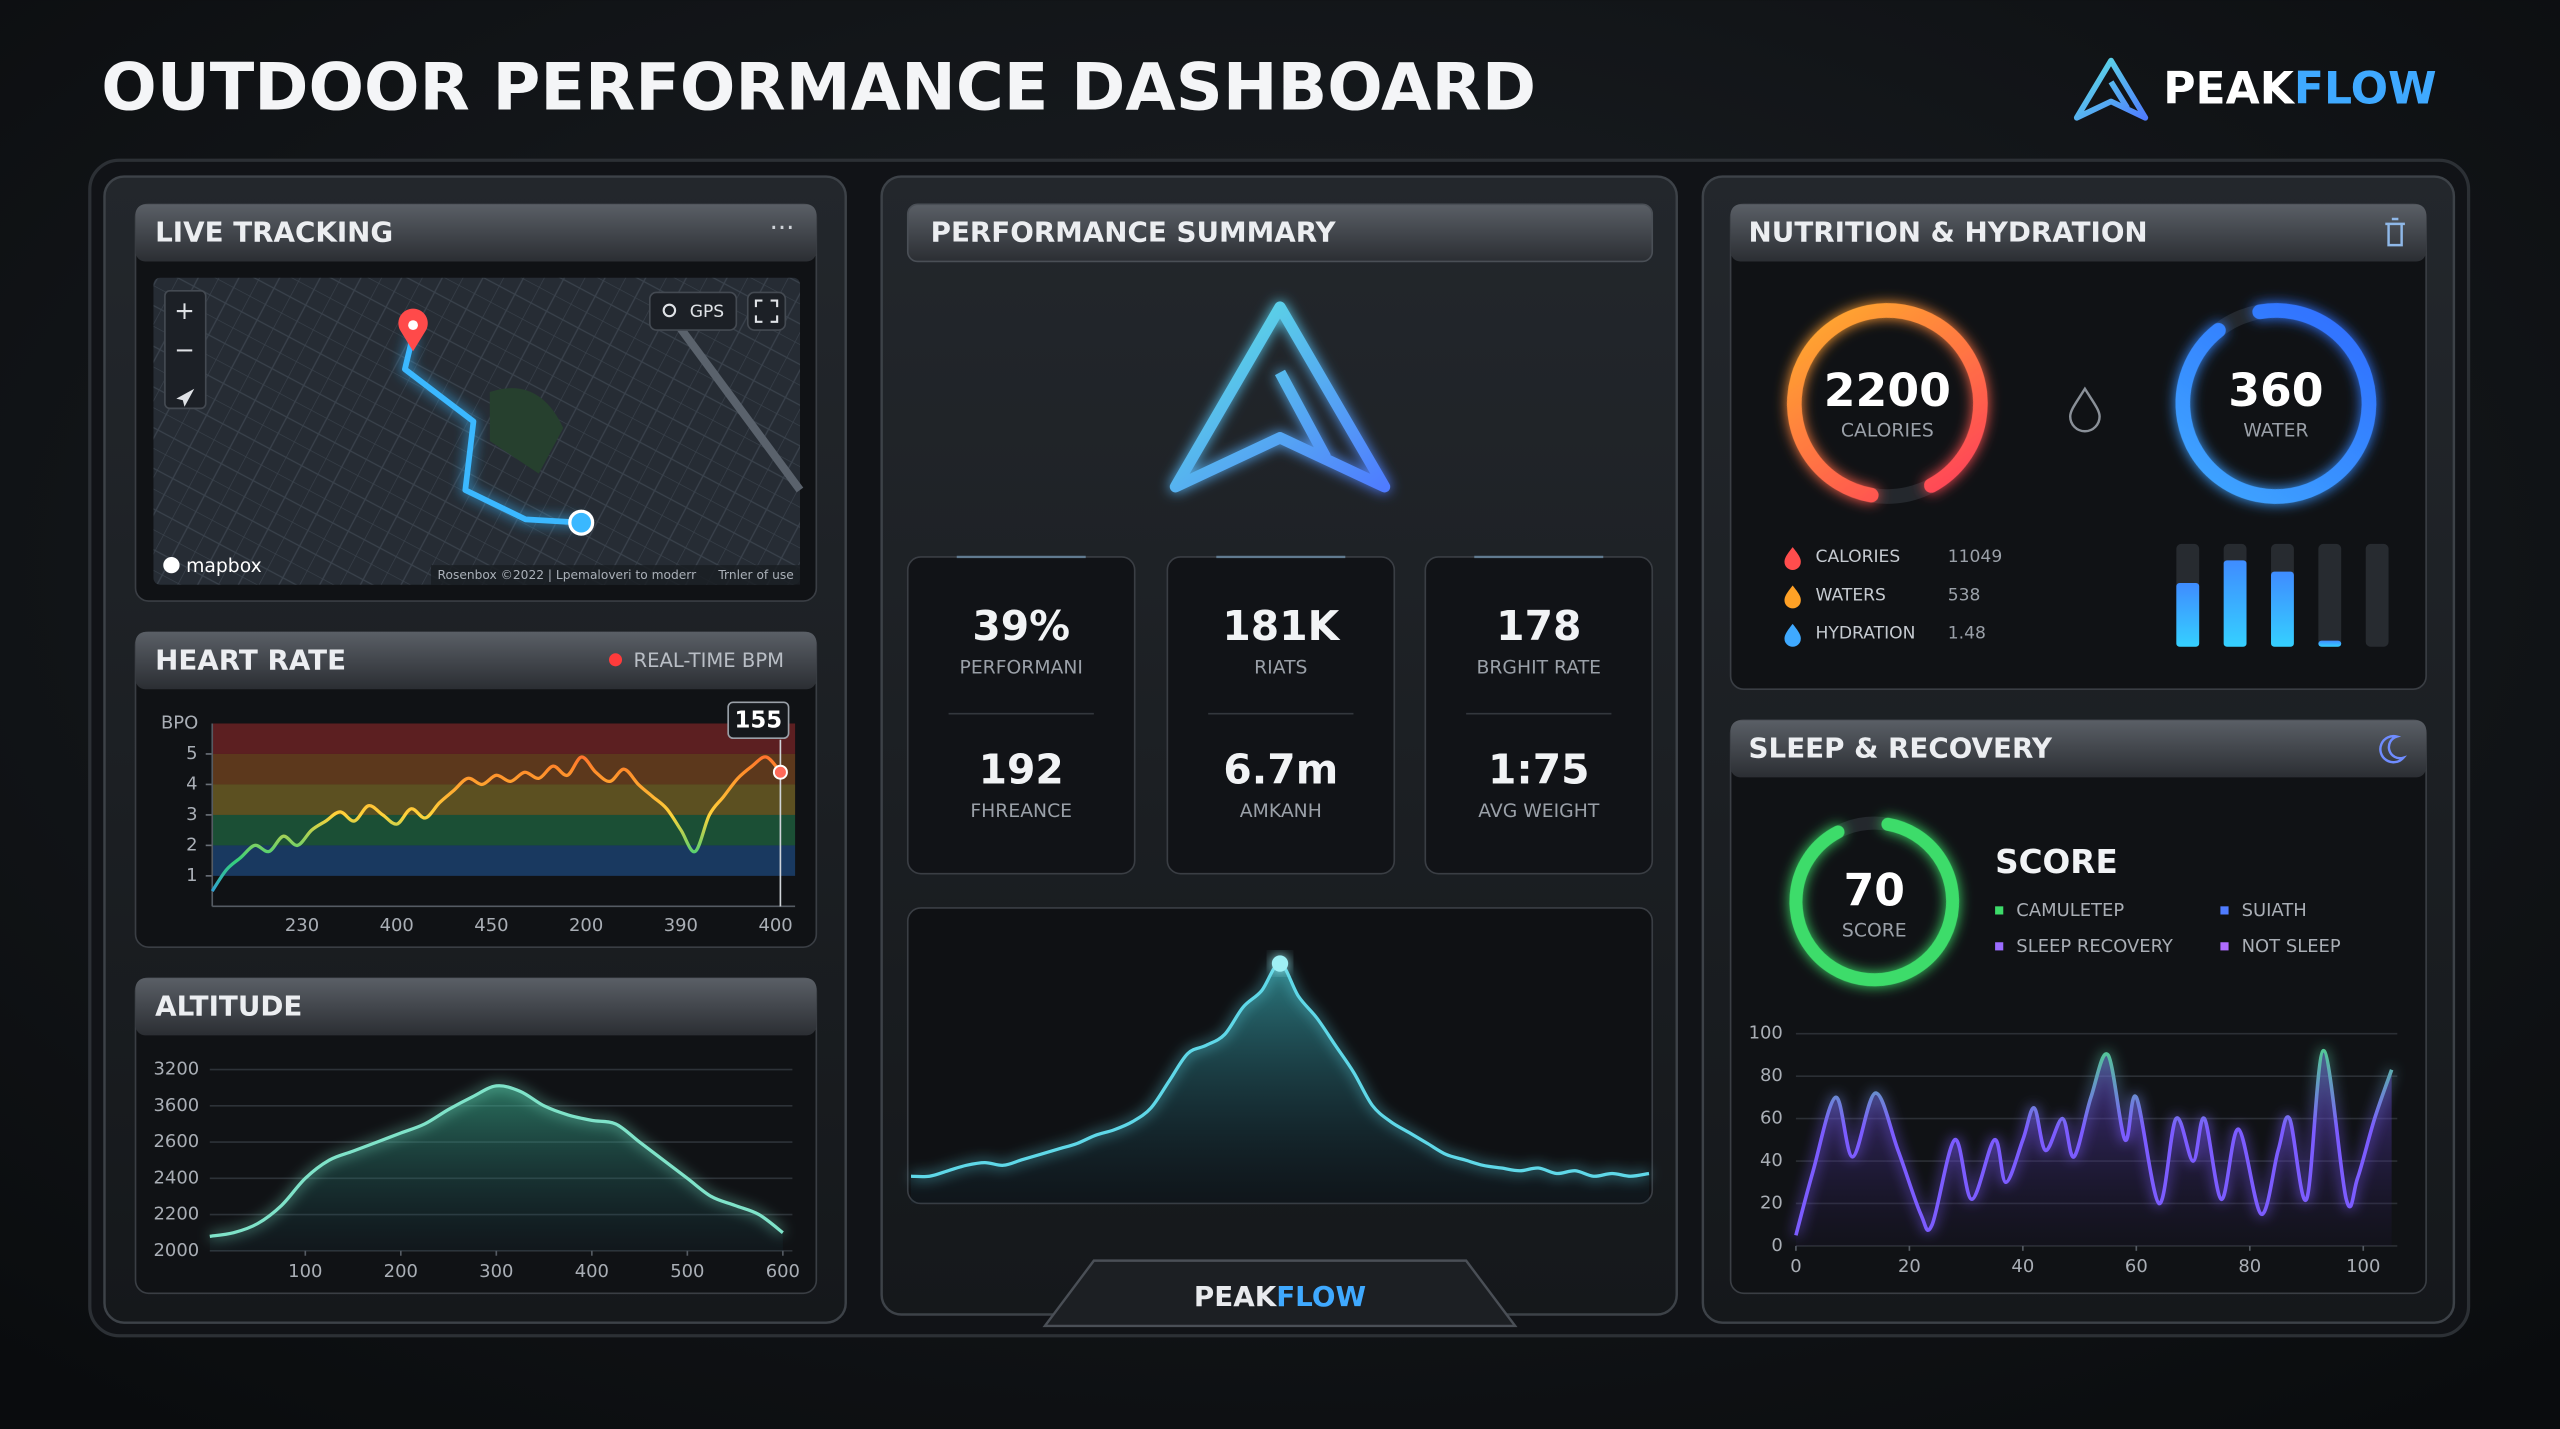 This screenshot has width=2560, height=1429. I want to click on callout-box, so click(758, 720).